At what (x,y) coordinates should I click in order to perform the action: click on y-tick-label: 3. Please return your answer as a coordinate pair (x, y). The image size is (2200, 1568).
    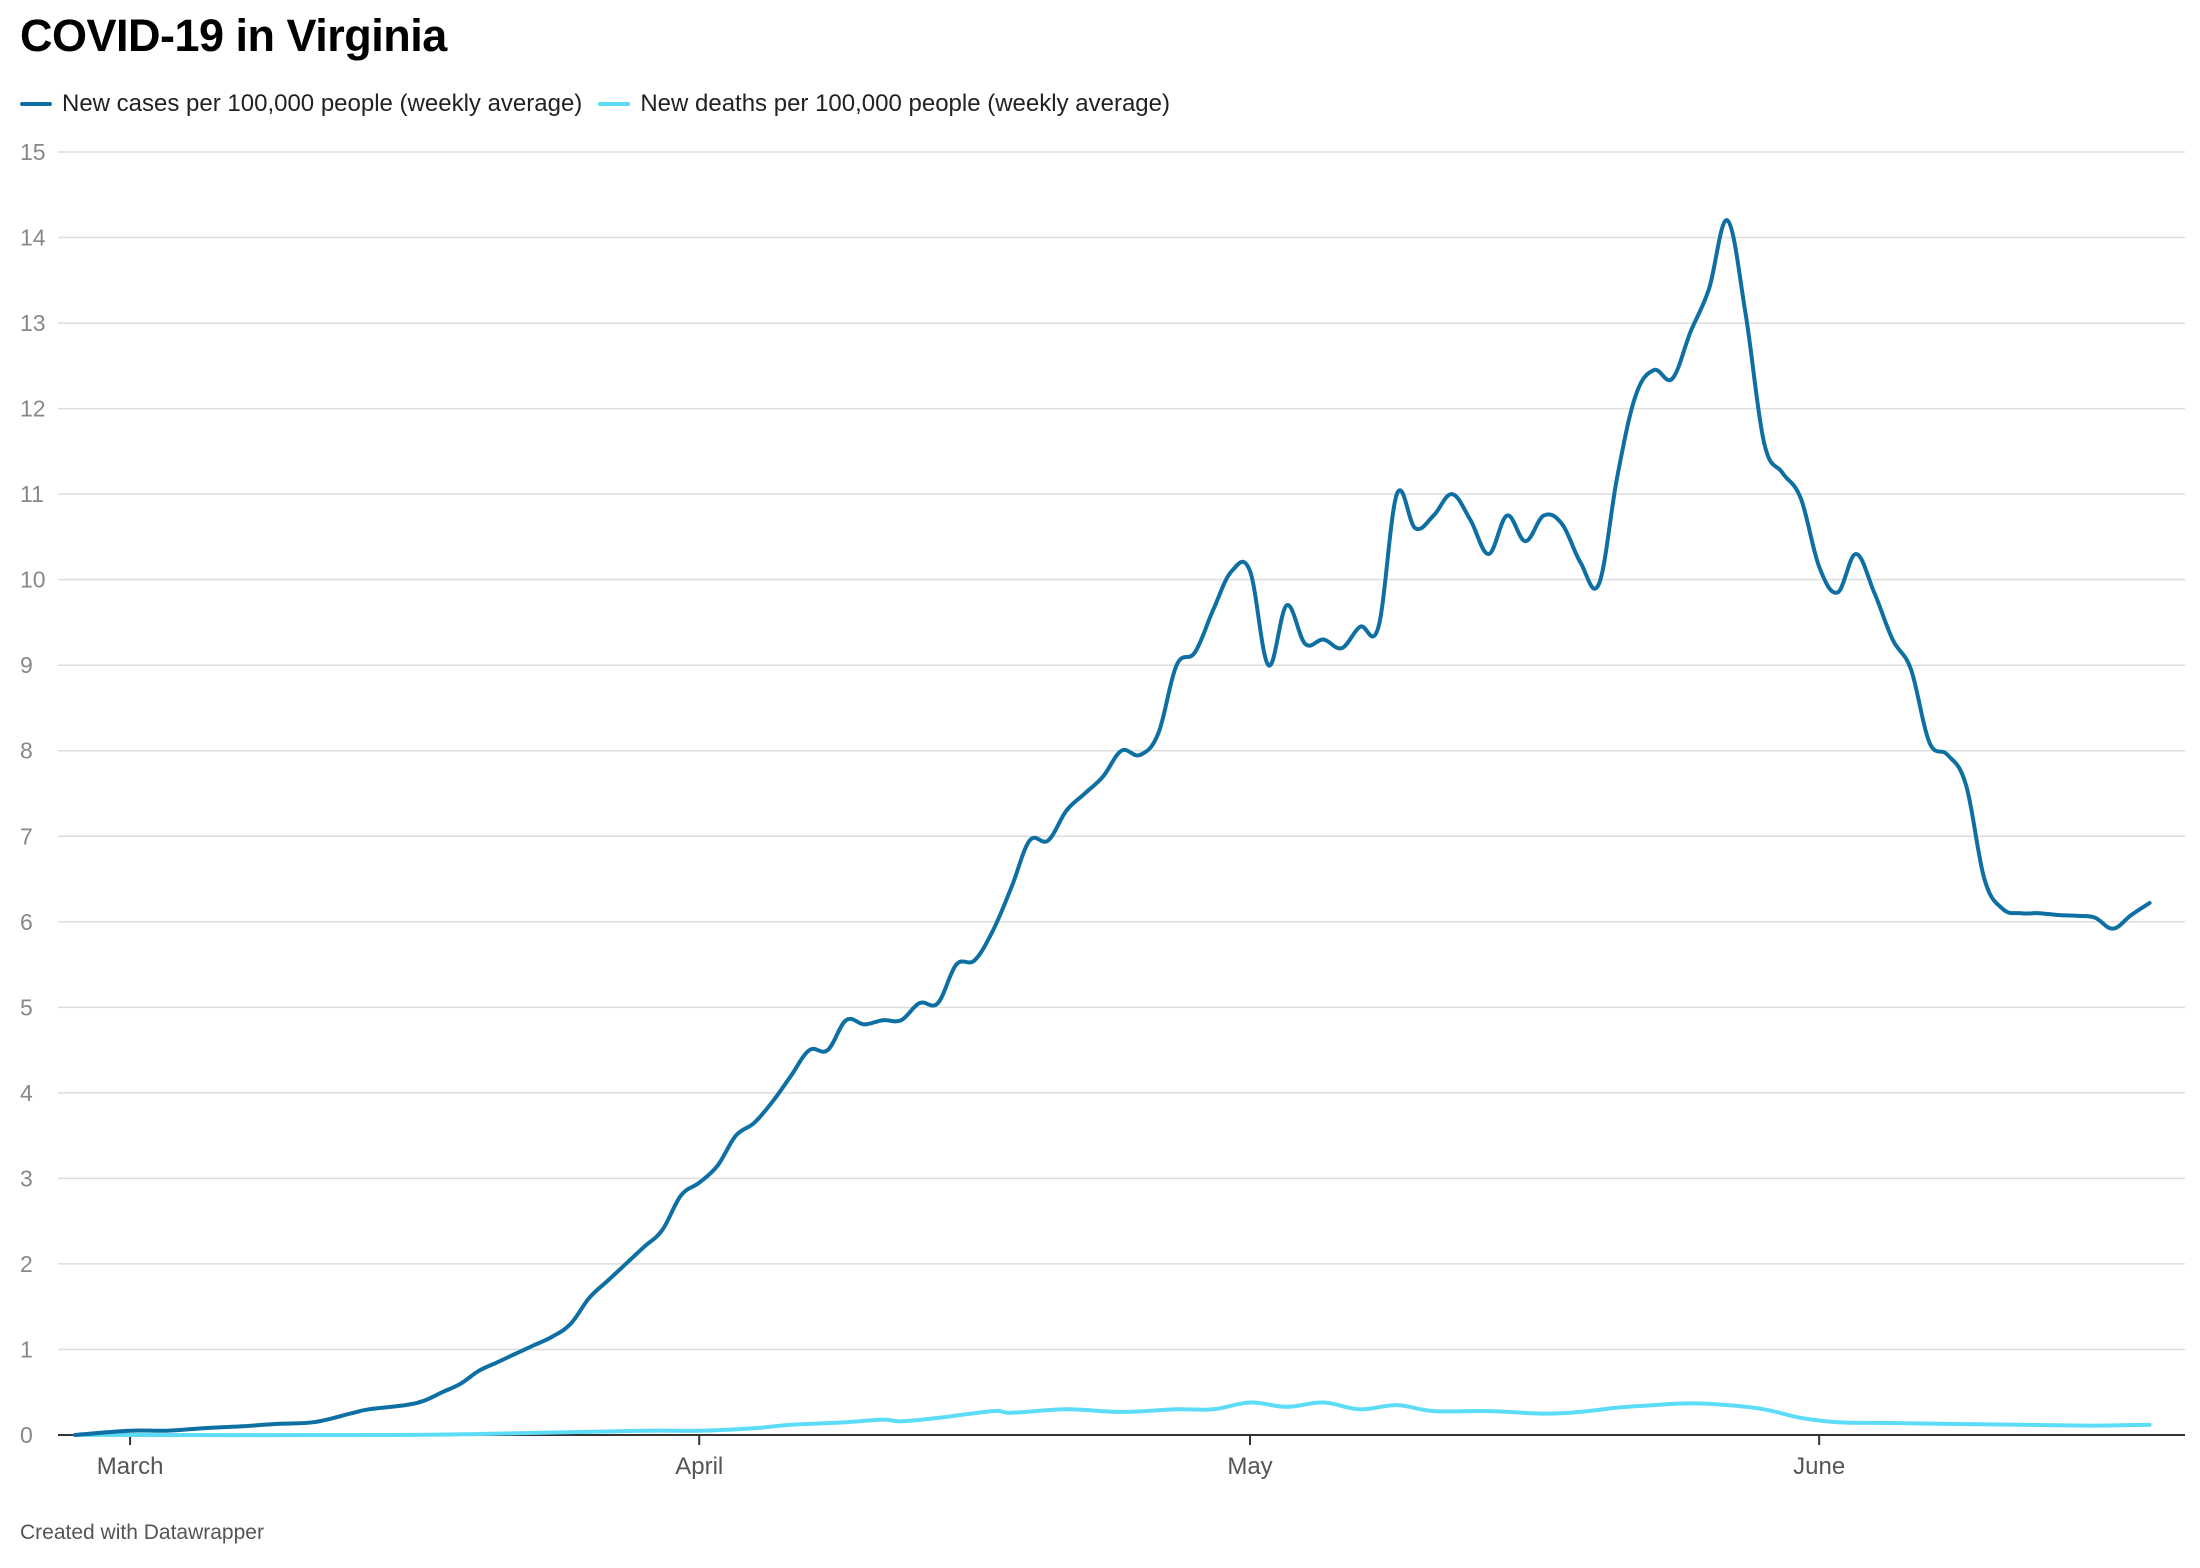
    Looking at the image, I should click on (26, 1178).